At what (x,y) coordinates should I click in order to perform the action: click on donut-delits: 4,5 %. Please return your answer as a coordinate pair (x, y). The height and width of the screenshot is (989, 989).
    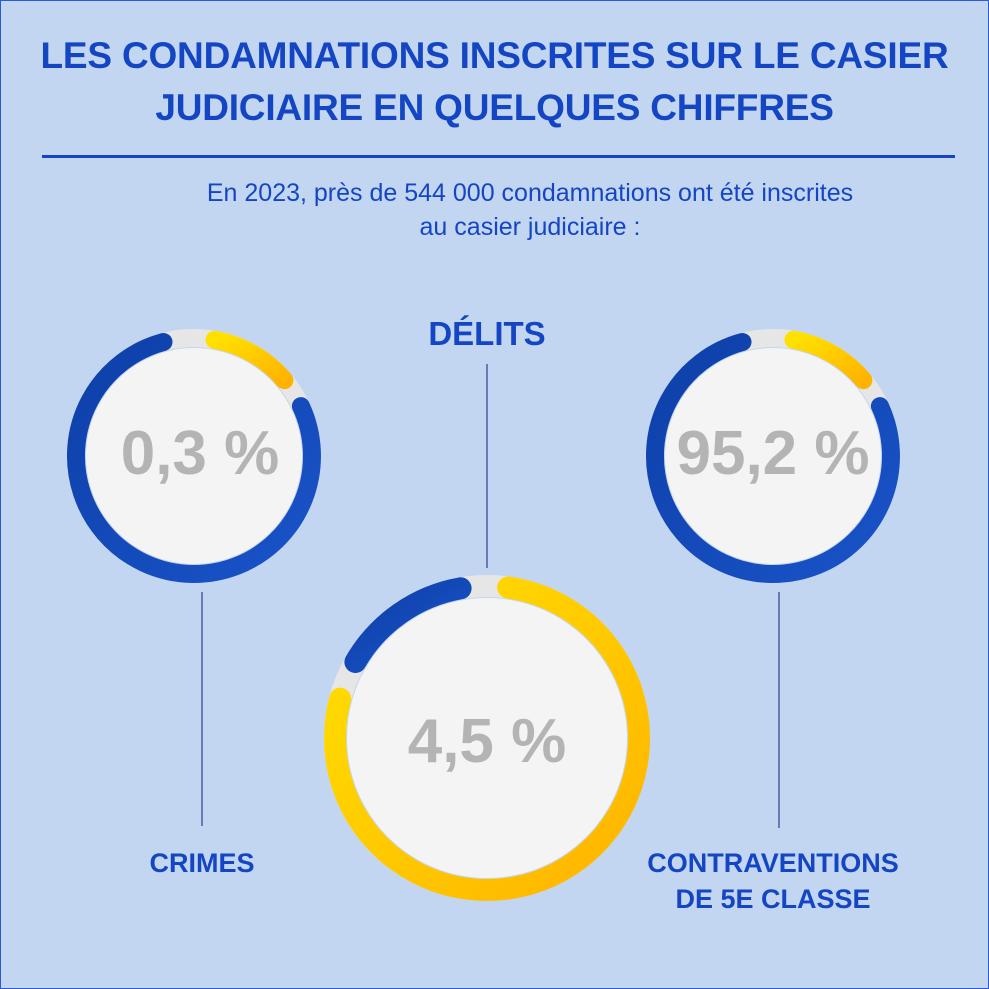
    Looking at the image, I should click on (487, 738).